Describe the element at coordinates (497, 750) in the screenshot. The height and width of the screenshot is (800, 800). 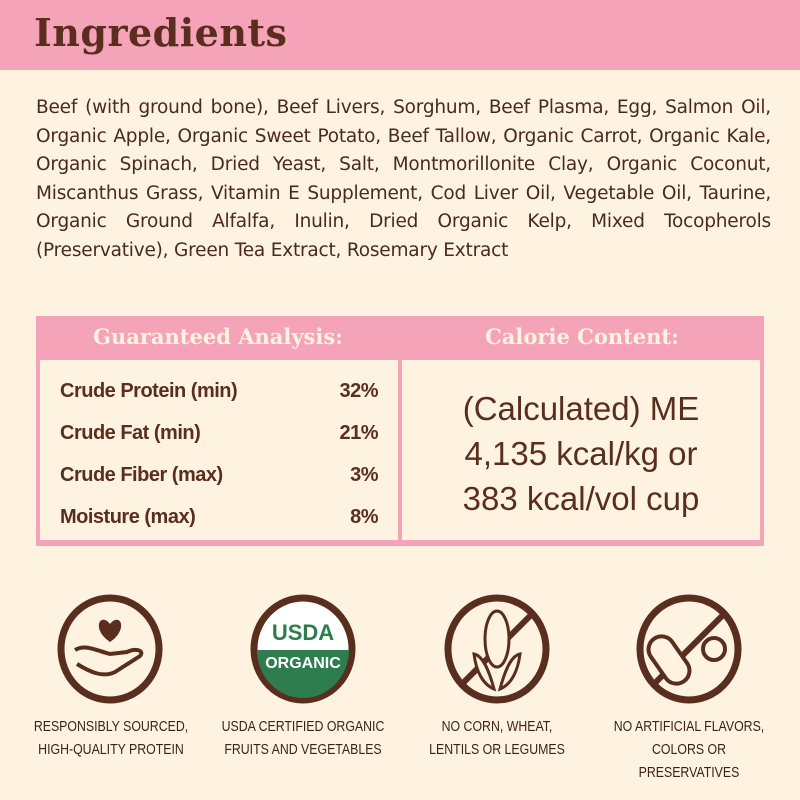
I see `caption-line: LENTILS OR LEGUMES` at that location.